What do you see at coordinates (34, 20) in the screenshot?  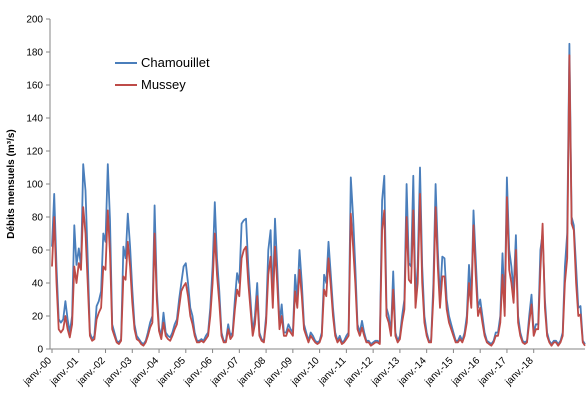 I see `y-tick-label: 200` at bounding box center [34, 20].